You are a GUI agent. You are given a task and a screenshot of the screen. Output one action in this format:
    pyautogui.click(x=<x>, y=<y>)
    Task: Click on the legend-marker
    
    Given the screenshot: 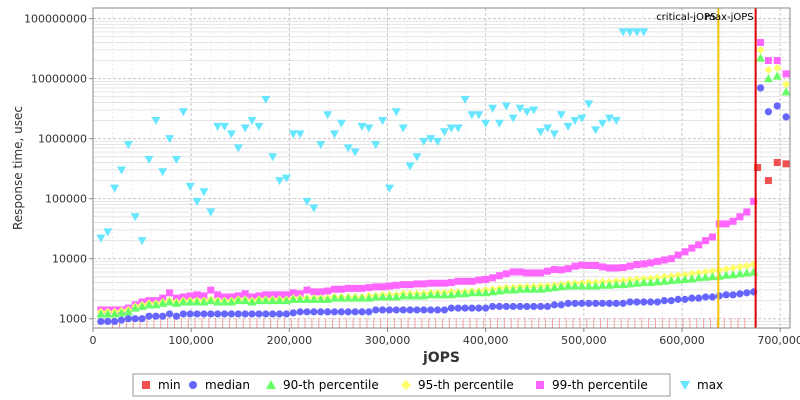 What is the action you would take?
    pyautogui.click(x=685, y=385)
    